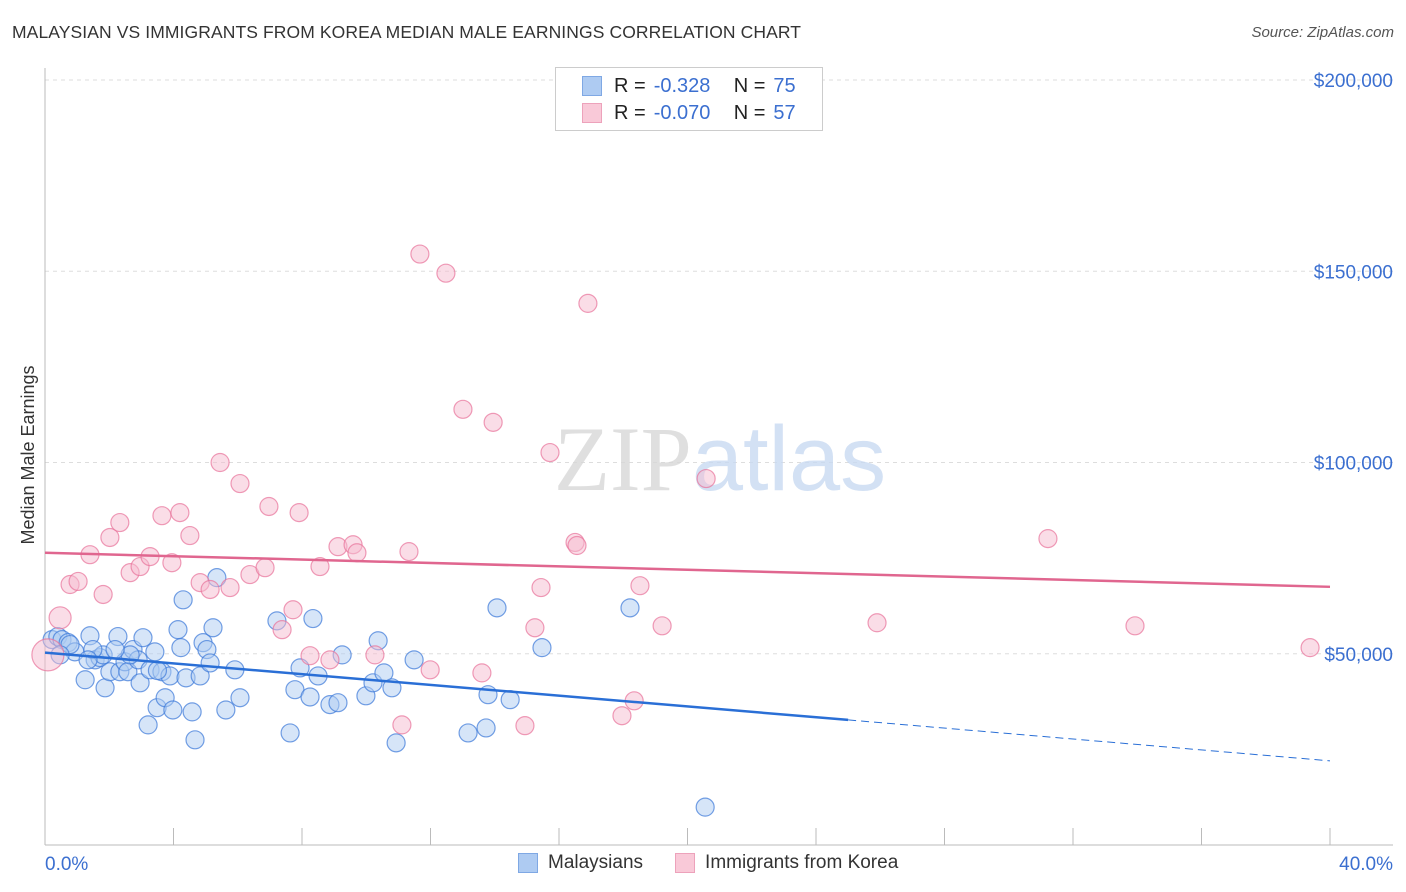 This screenshot has width=1406, height=892. I want to click on y-tick-label: $200,000, so click(1353, 81).